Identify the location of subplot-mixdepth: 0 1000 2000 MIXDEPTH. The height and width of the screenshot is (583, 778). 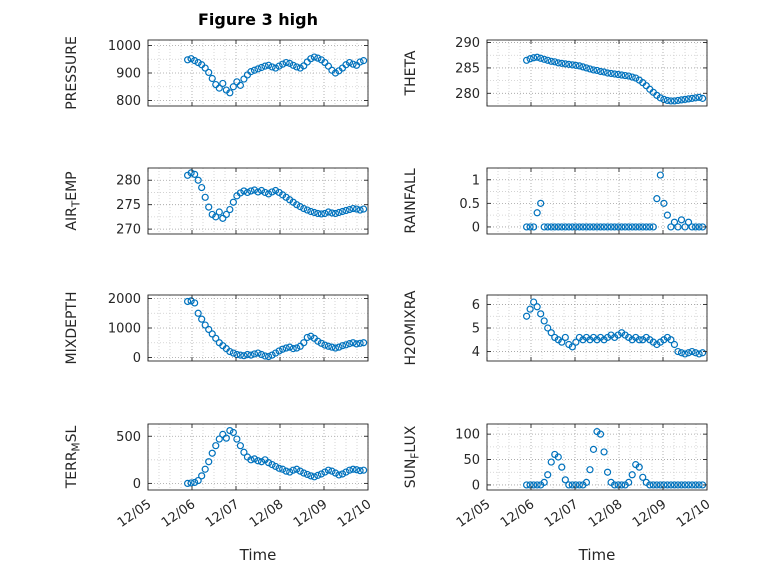
(216, 329).